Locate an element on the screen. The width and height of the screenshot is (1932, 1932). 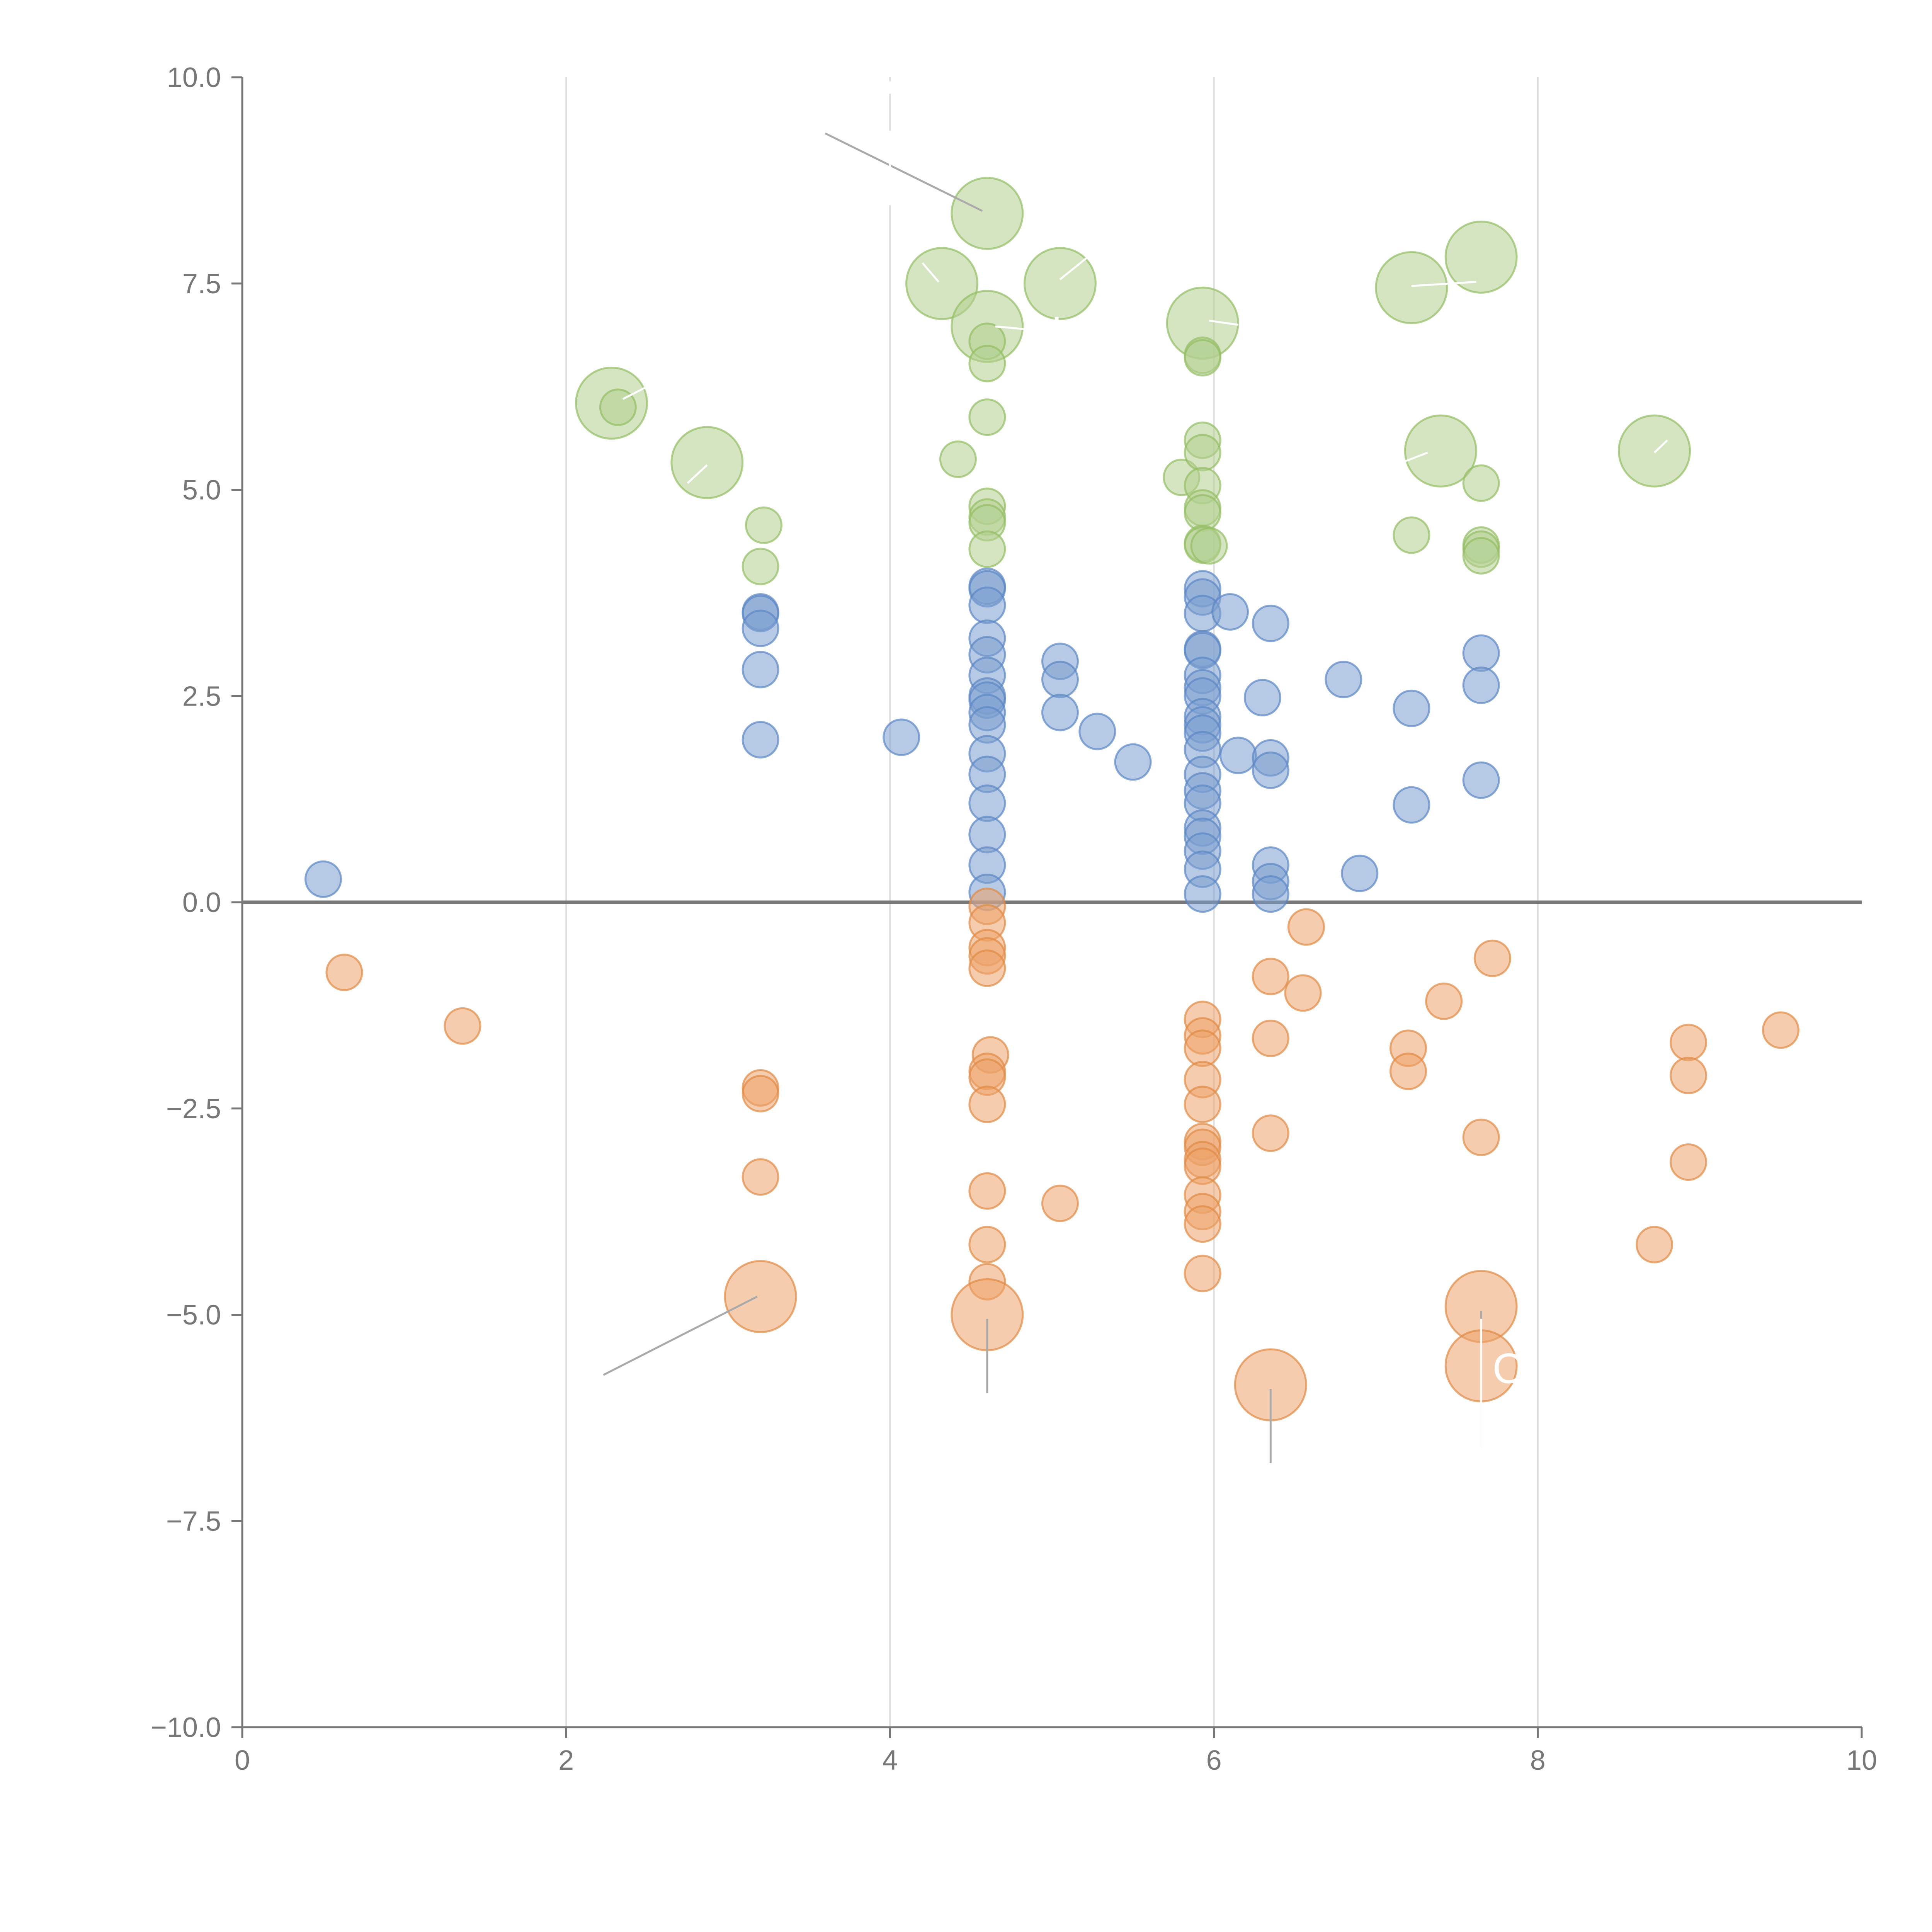
x-tick-label: 4 is located at coordinates (890, 1760).